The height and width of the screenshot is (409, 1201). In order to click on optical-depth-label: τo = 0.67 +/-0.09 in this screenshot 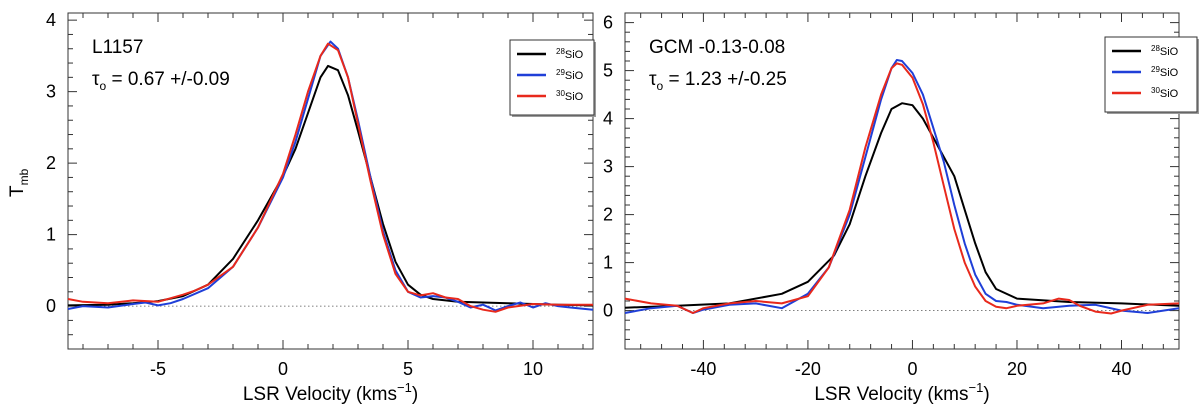, I will do `click(161, 81)`.